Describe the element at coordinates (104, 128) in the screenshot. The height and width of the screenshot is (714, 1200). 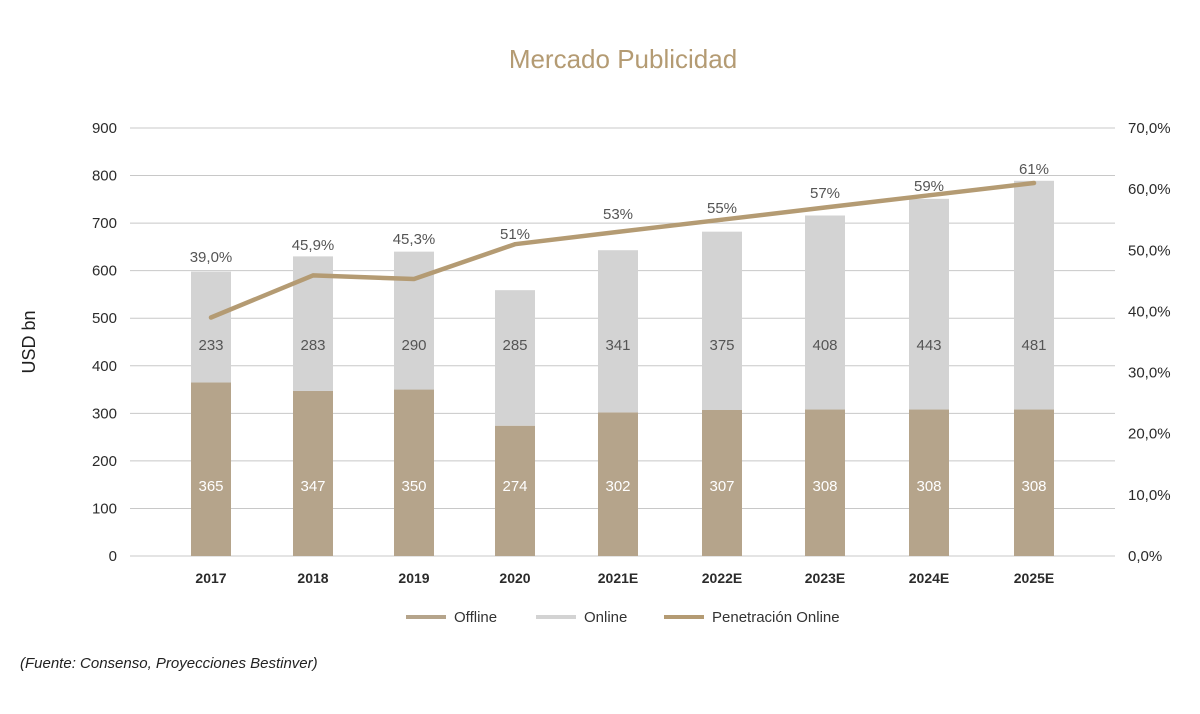
I see `y-tick-label: 900` at that location.